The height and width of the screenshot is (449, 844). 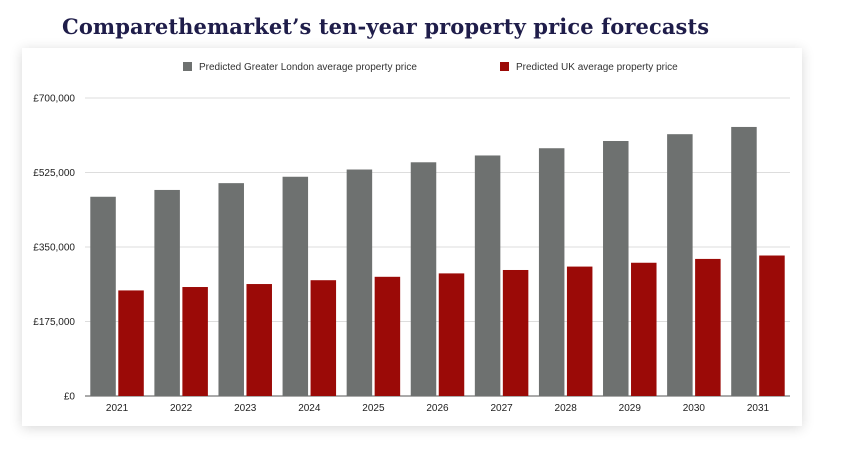 I want to click on bar-london-2031, so click(x=744, y=261).